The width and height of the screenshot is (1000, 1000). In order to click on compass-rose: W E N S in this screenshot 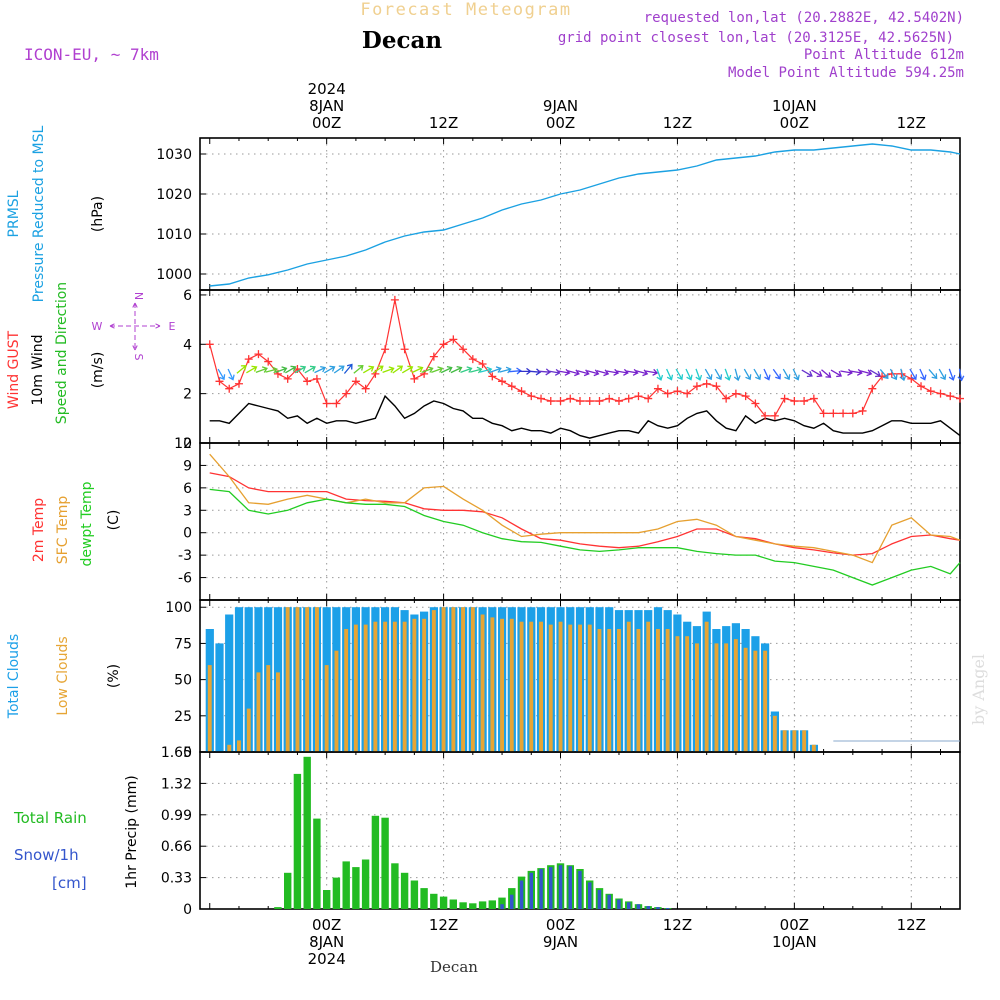, I will do `click(134, 326)`.